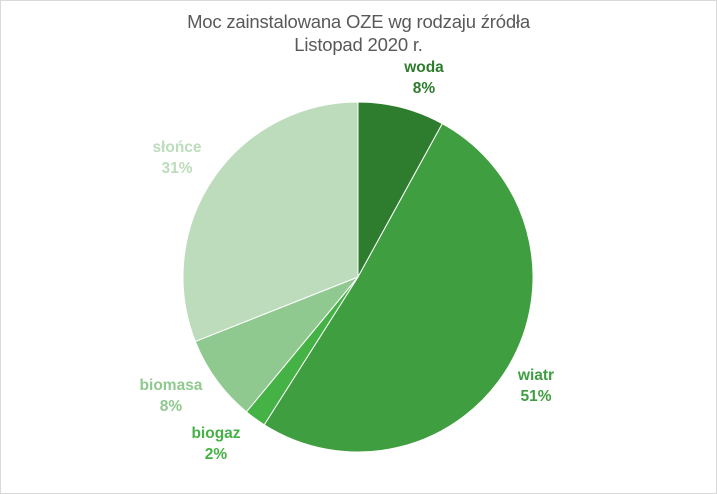 The height and width of the screenshot is (494, 717). I want to click on pie-slice-słońce, so click(270, 222).